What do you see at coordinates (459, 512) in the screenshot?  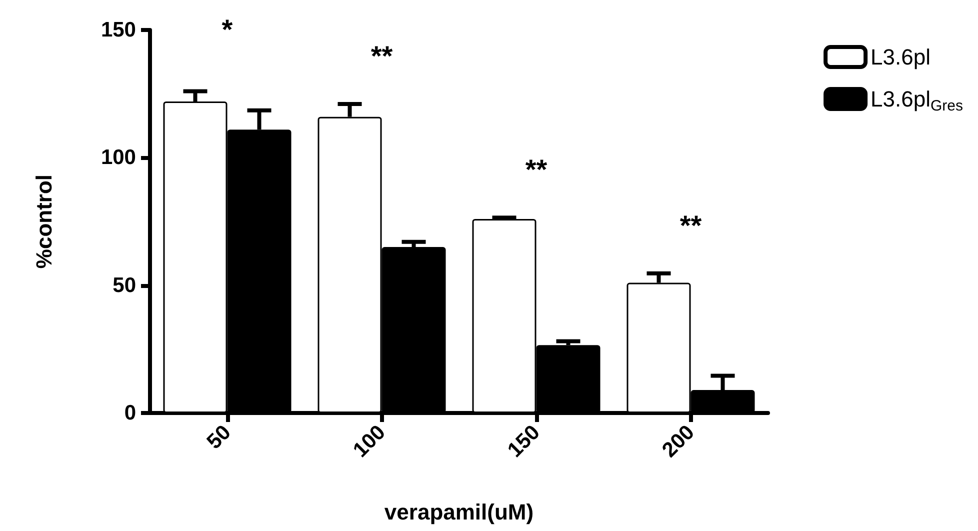 I see `x-axis-title: verapamil(uM)` at bounding box center [459, 512].